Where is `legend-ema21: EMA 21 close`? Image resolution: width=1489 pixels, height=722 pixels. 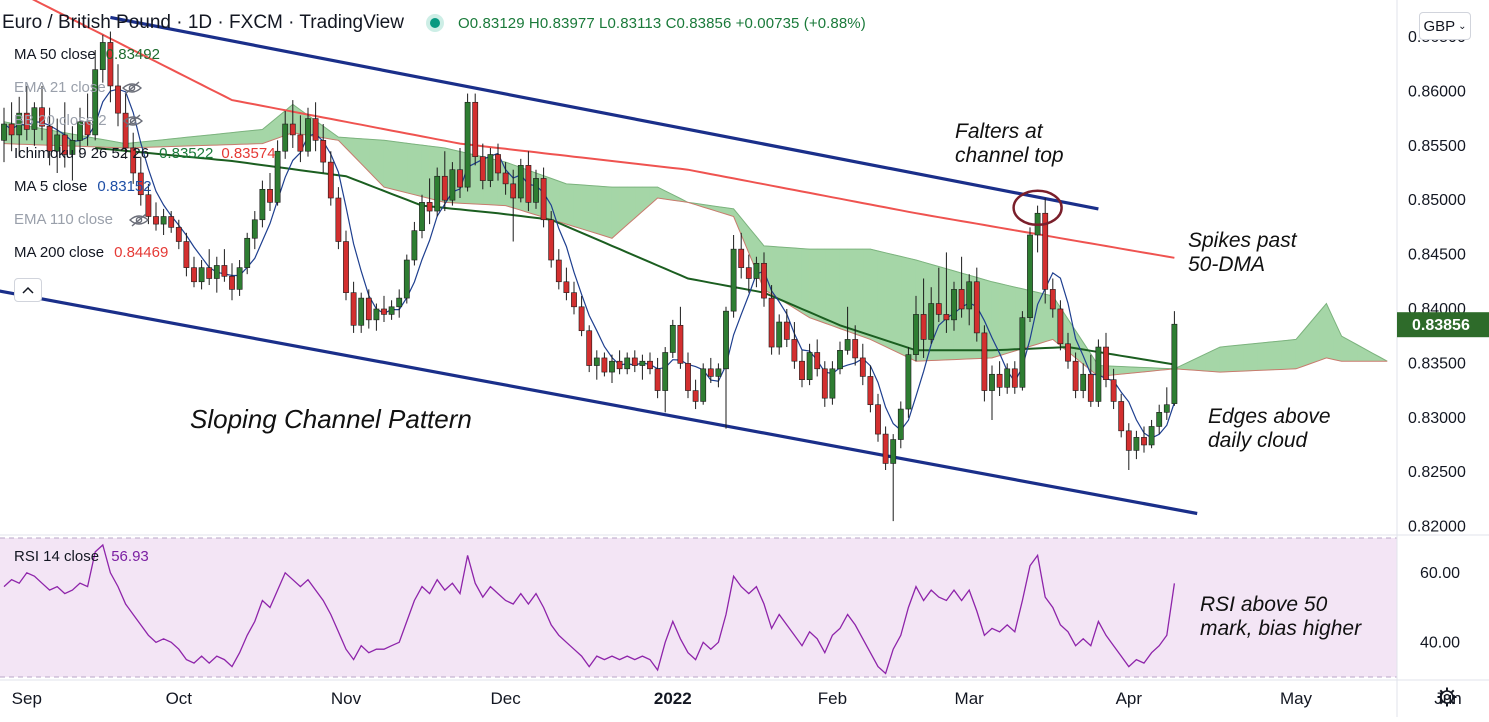 legend-ema21: EMA 21 close is located at coordinates (78, 87).